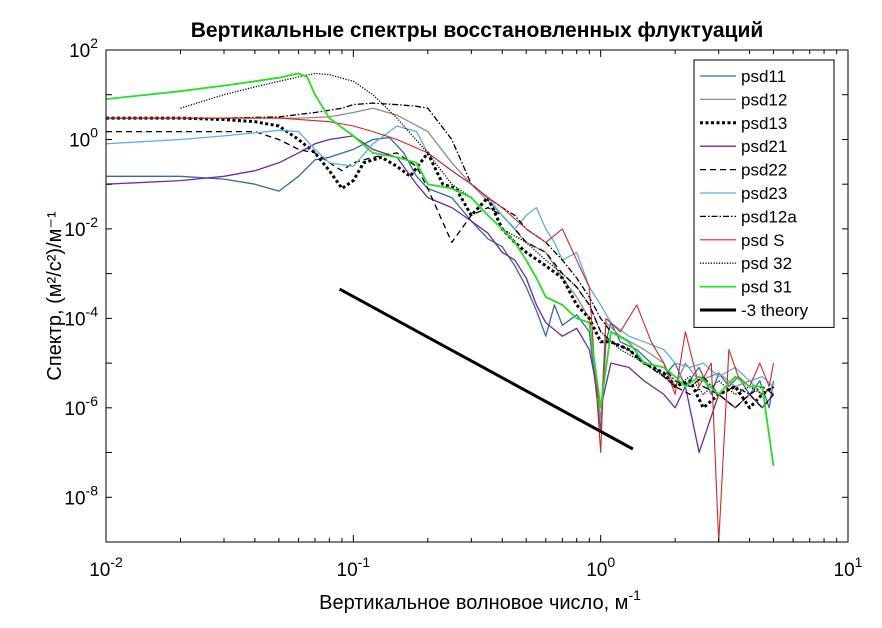 The height and width of the screenshot is (628, 882). What do you see at coordinates (762, 240) in the screenshot?
I see `legend-label: psd S` at bounding box center [762, 240].